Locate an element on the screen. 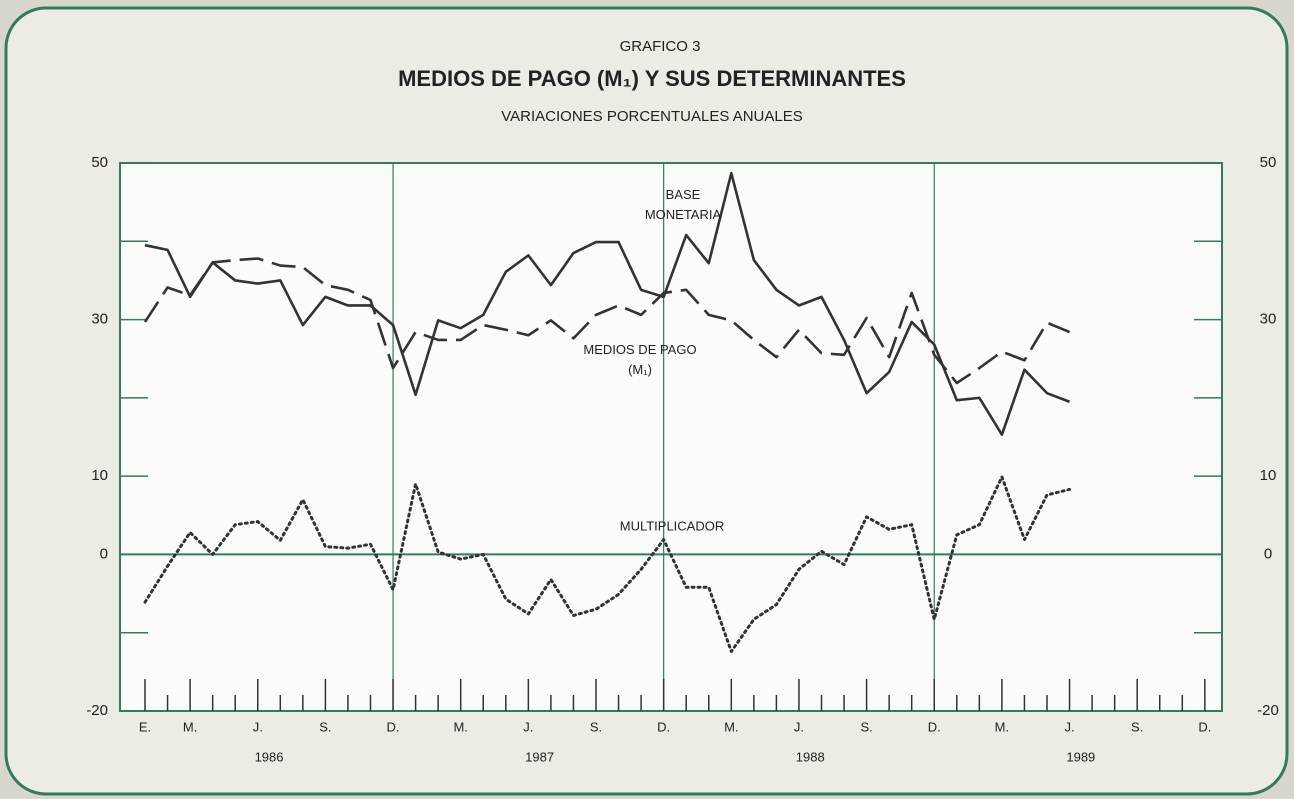 Image resolution: width=1294 pixels, height=799 pixels. year-label: 1987 is located at coordinates (539, 756).